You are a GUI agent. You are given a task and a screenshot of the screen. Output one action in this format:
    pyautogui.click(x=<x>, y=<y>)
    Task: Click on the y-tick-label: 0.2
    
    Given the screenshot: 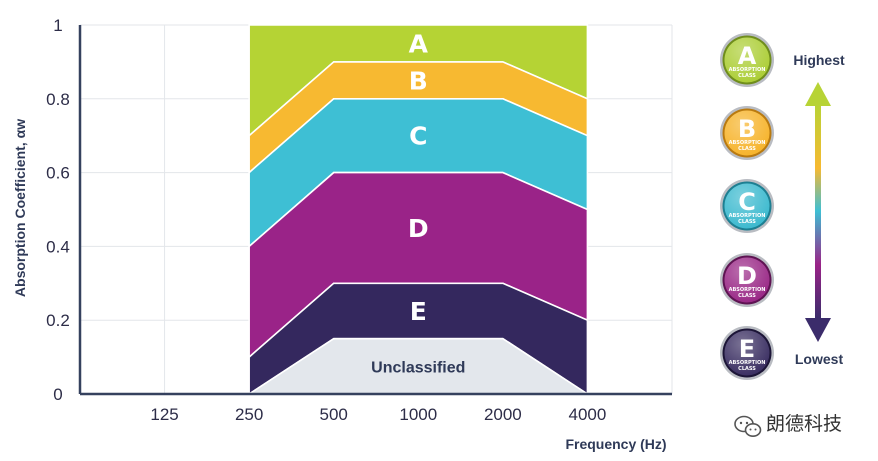 What is the action you would take?
    pyautogui.click(x=58, y=320)
    